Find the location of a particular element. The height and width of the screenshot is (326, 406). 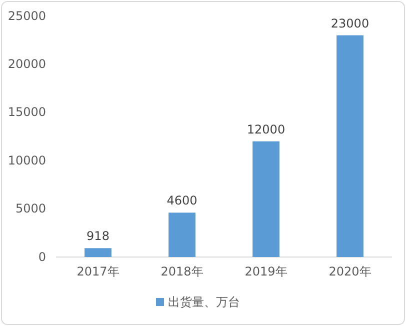

data-label: 918 is located at coordinates (98, 236).